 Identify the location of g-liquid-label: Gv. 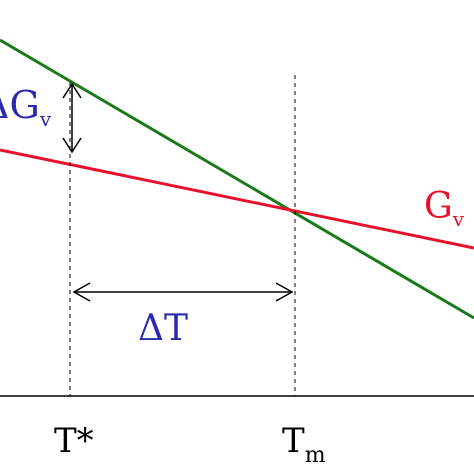
(444, 208).